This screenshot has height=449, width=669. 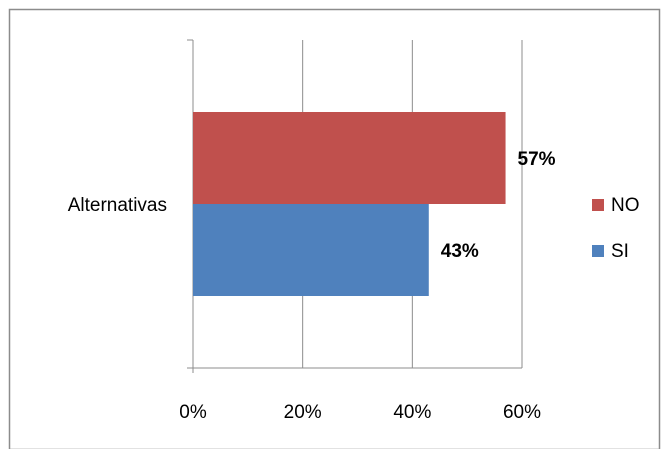 I want to click on category-label: Alternativas, so click(x=117, y=205).